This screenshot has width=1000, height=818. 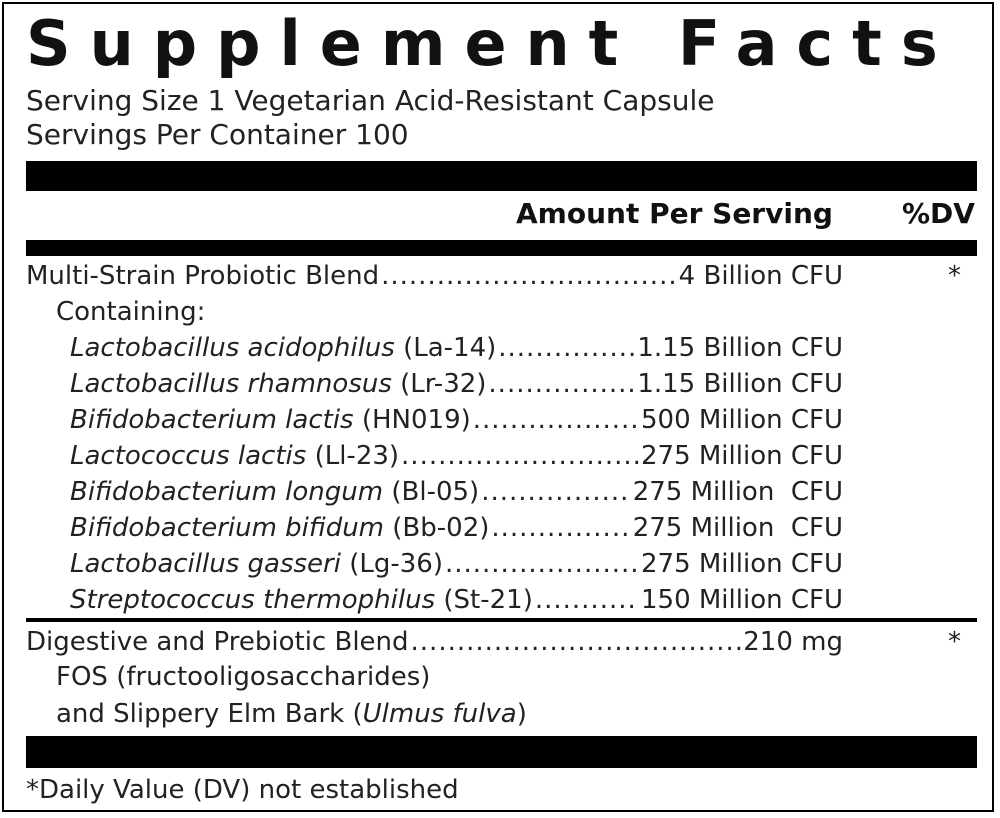 I want to click on strain-name: Lactococcus lactis (Ll-23), so click(x=234, y=456).